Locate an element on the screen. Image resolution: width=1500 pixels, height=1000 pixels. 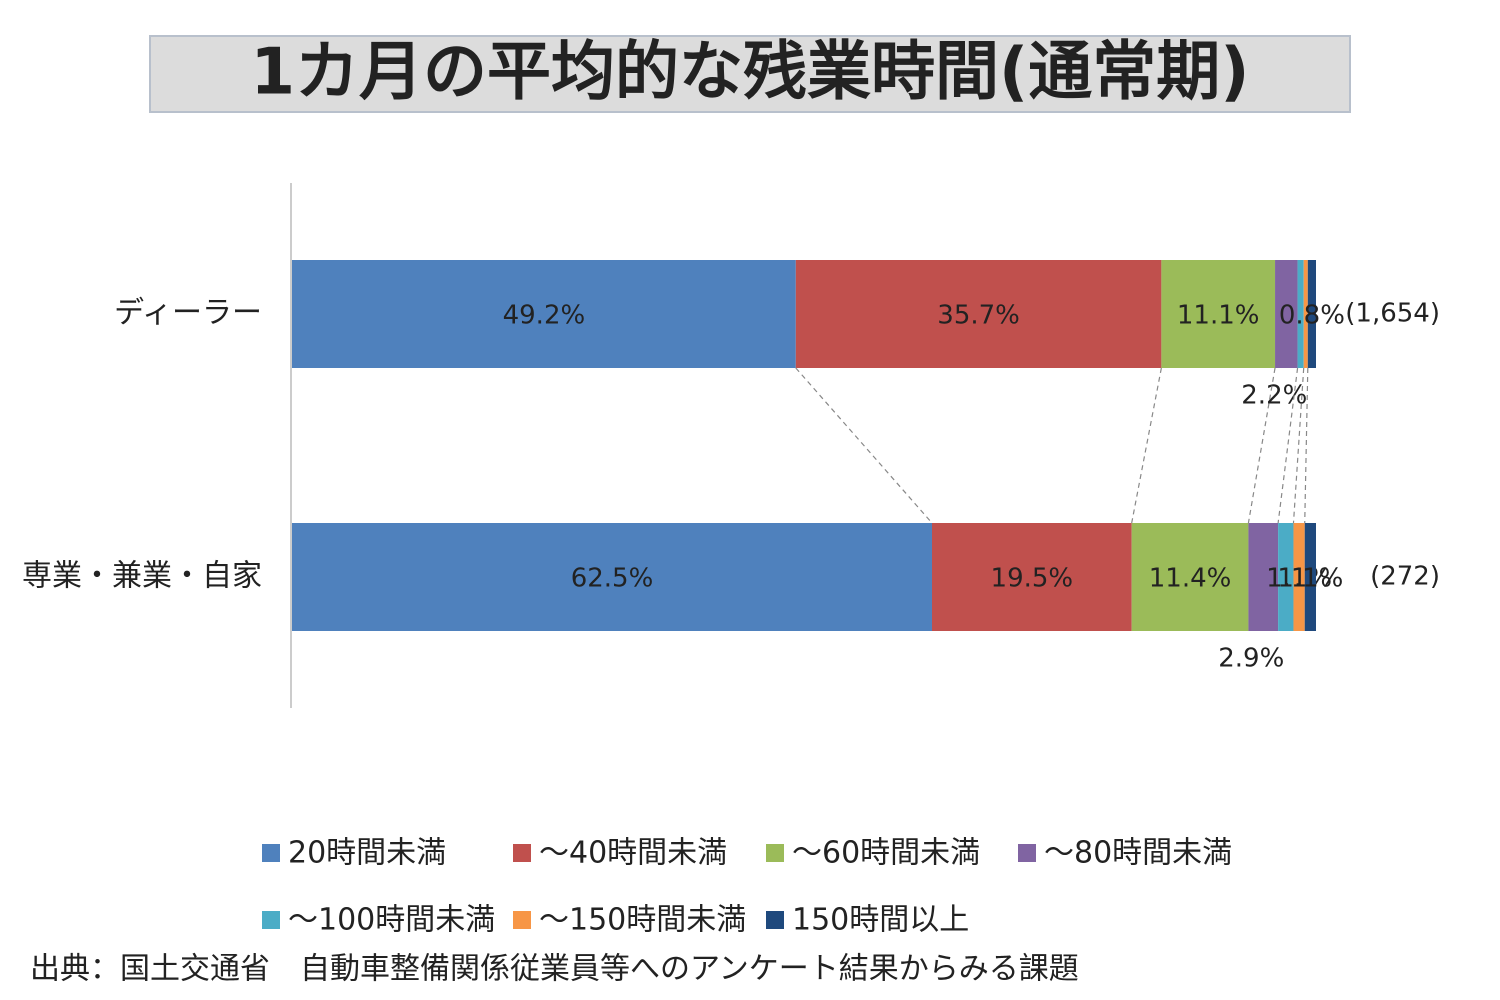
legend-label: 20時間未満 is located at coordinates (367, 853).